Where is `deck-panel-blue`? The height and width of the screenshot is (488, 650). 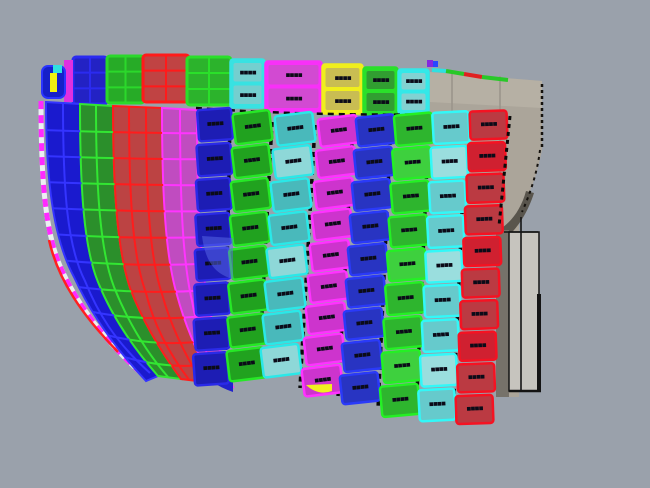
deck-panel-blue is located at coordinates (90, 80).